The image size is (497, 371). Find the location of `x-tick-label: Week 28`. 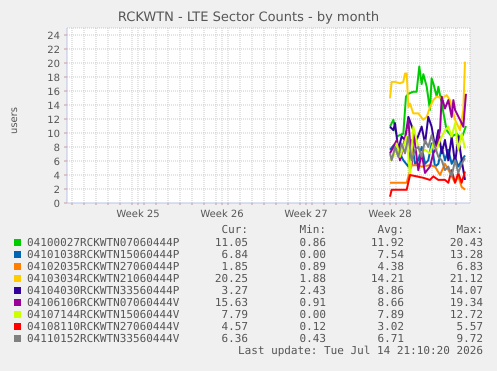

x-tick-label: Week 28 is located at coordinates (390, 214).